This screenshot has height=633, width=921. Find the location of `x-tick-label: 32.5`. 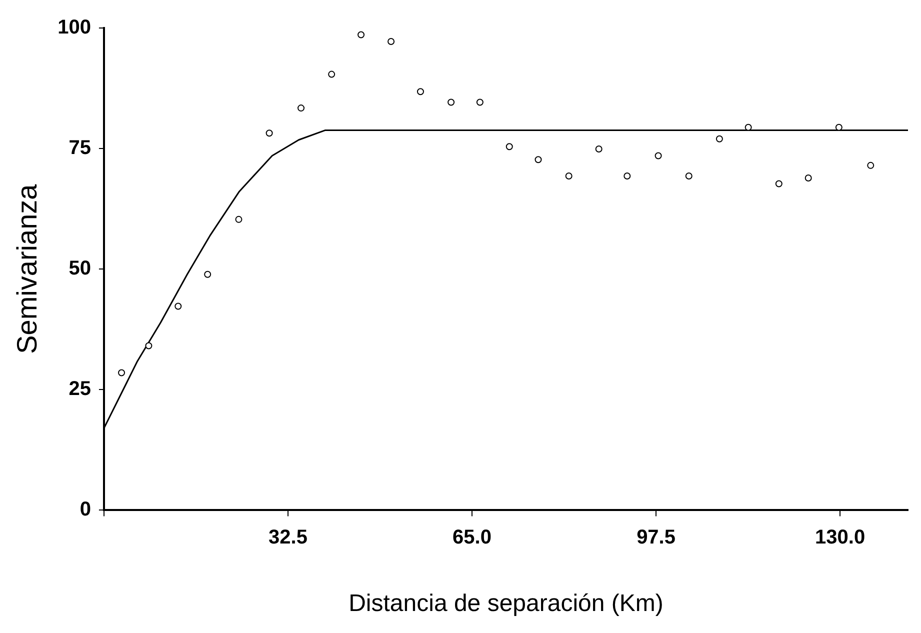

x-tick-label: 32.5 is located at coordinates (288, 537).